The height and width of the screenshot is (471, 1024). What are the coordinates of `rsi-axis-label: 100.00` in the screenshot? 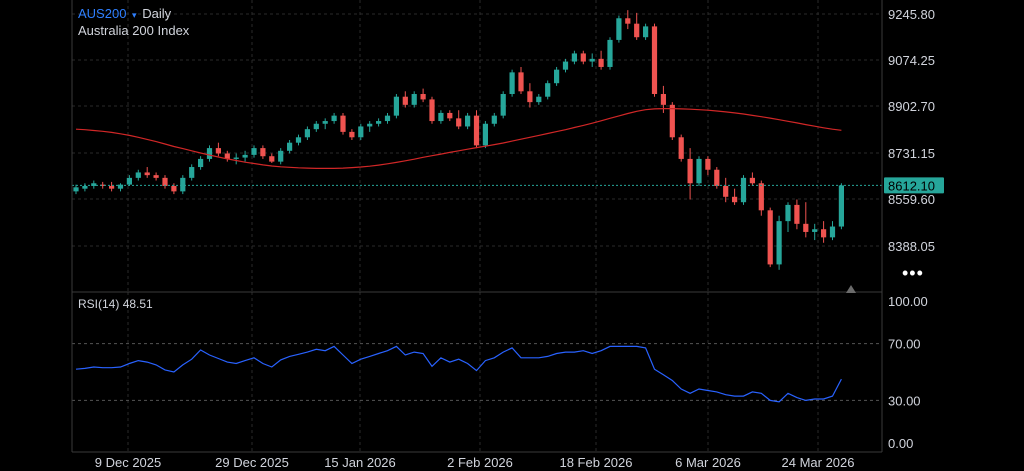 It's located at (908, 301).